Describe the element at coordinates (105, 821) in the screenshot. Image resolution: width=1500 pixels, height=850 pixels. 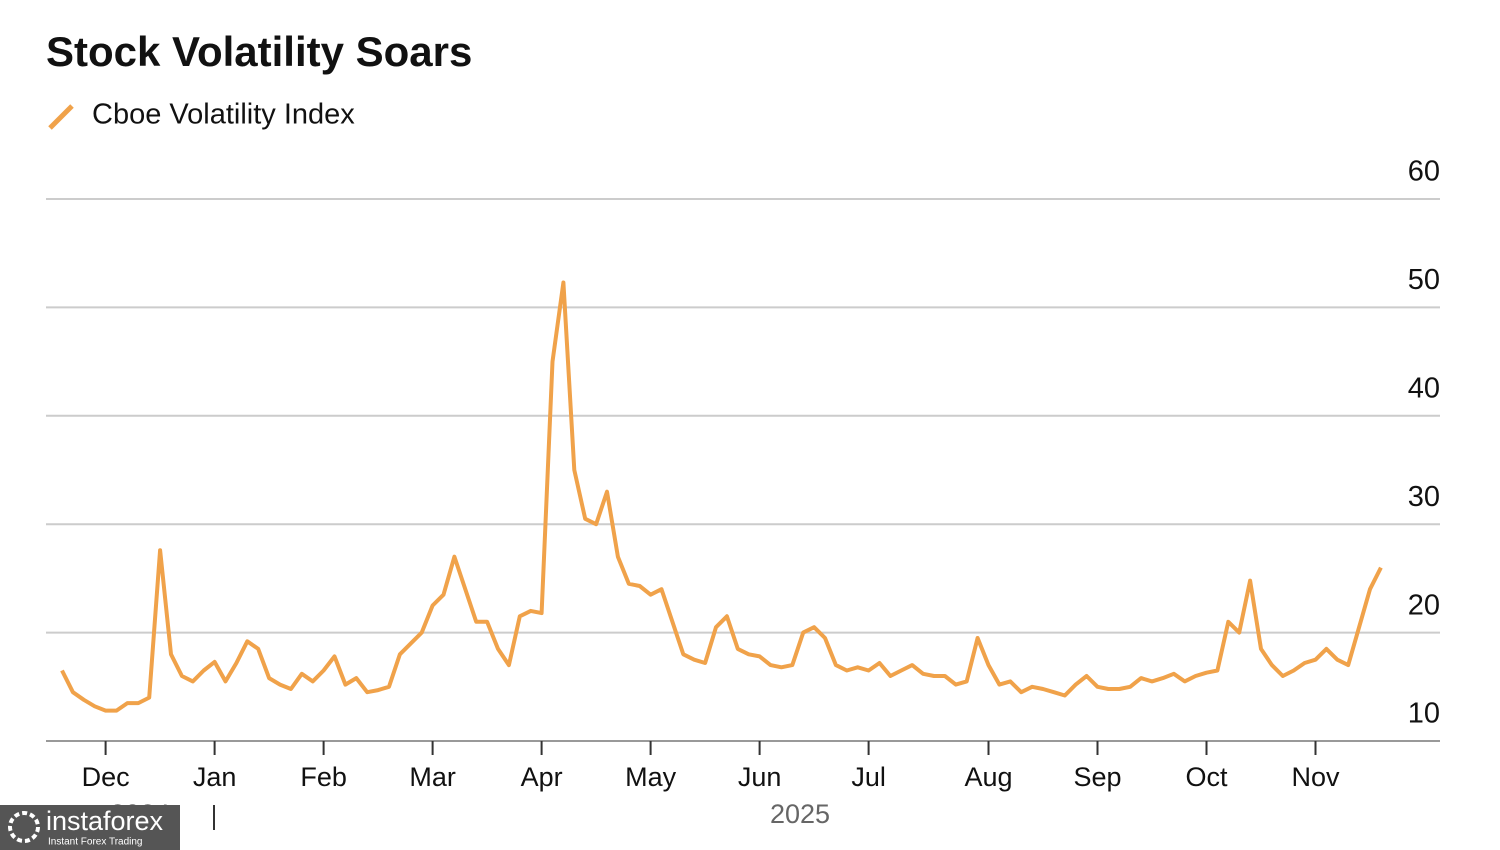
I see `watermark: instaforex` at that location.